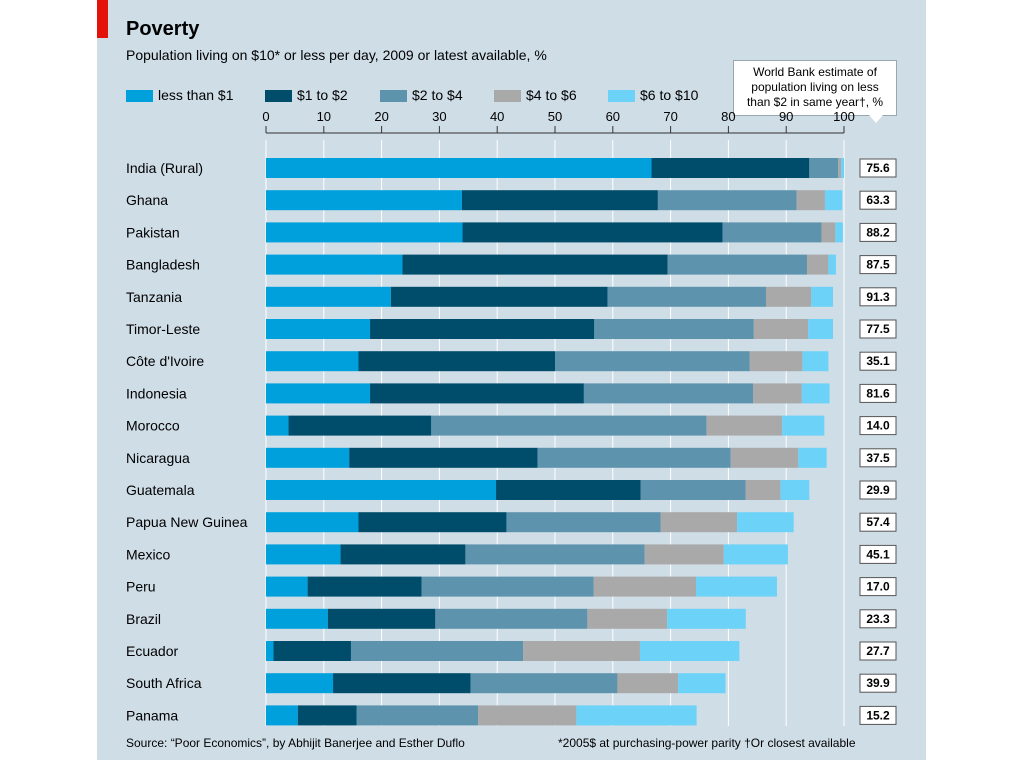 Image resolution: width=1024 pixels, height=768 pixels. I want to click on wb-value-label: 91.3, so click(878, 297).